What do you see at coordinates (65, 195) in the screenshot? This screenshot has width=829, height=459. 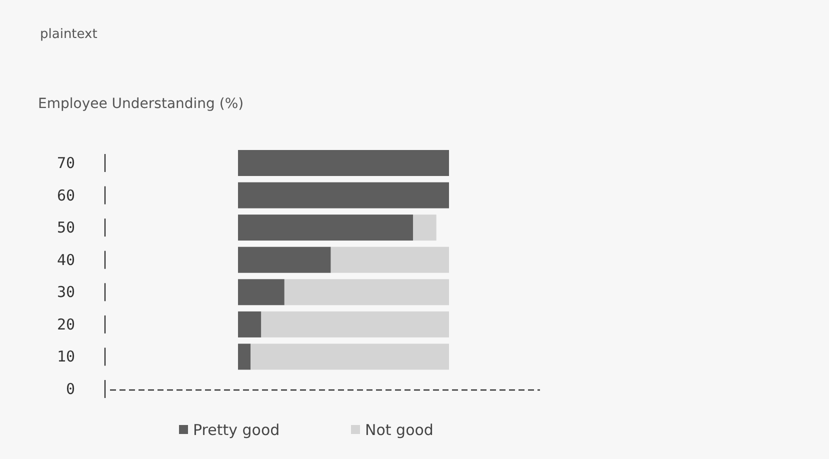 I see `y-tick-label: 60` at bounding box center [65, 195].